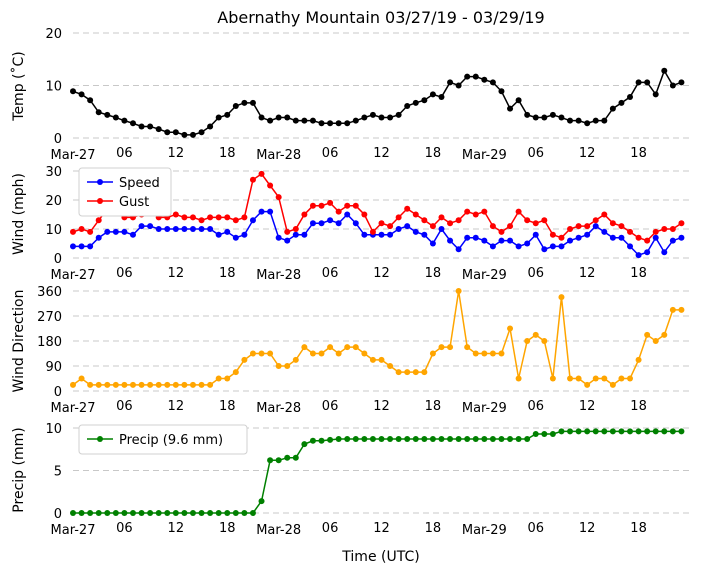 The width and height of the screenshot is (704, 573). What do you see at coordinates (638, 153) in the screenshot?
I see `temp-x-tick-label: 18` at bounding box center [638, 153].